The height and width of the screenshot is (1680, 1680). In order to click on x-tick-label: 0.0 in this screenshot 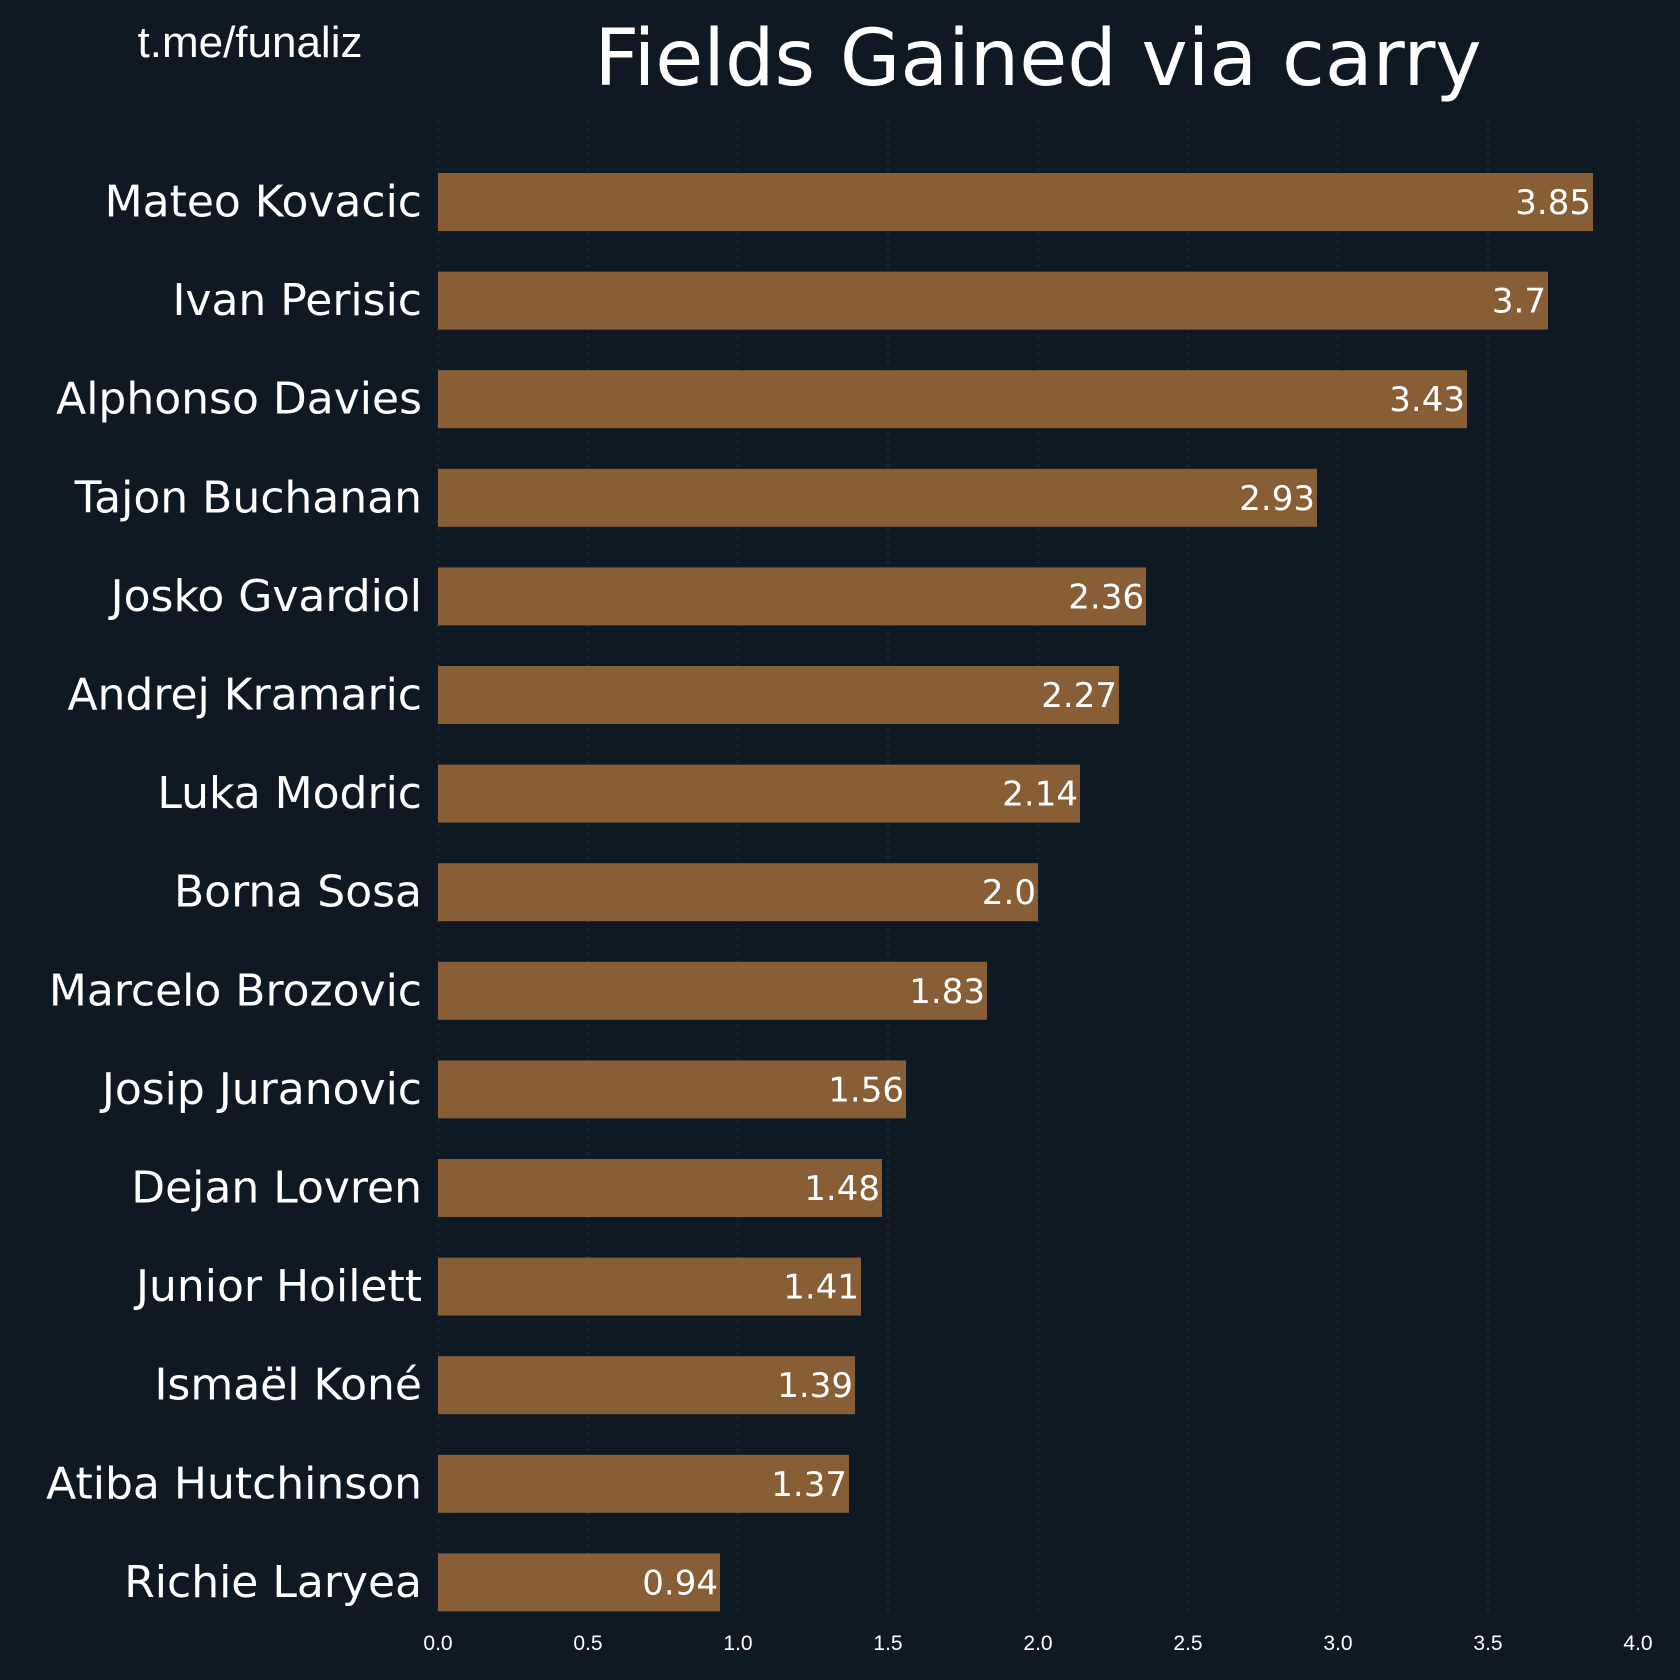, I will do `click(437, 1643)`.